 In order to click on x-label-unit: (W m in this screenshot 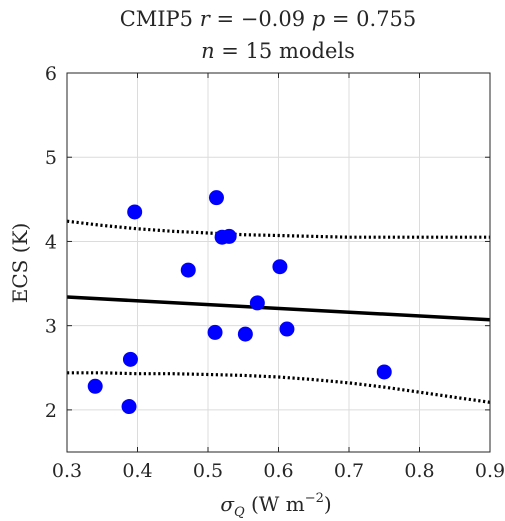, I will do `click(275, 504)`.